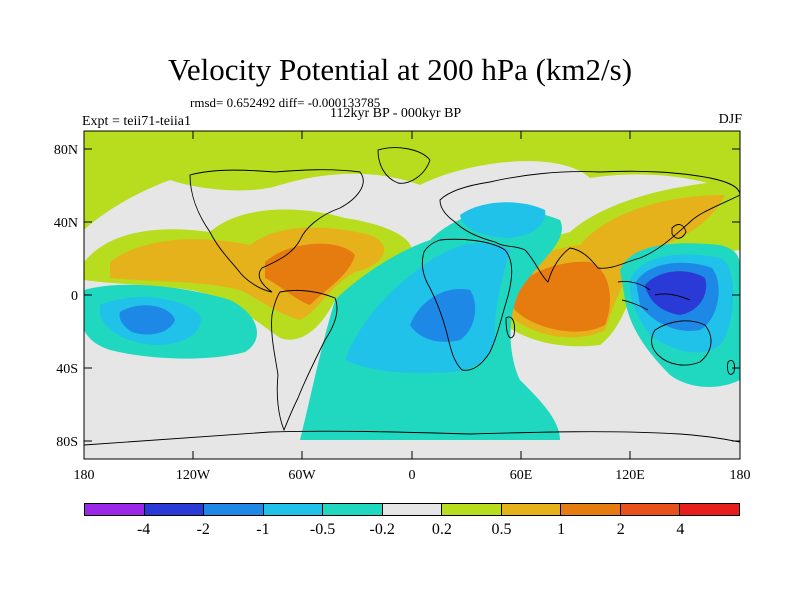 The width and height of the screenshot is (800, 600). I want to click on colorbar, so click(412, 509).